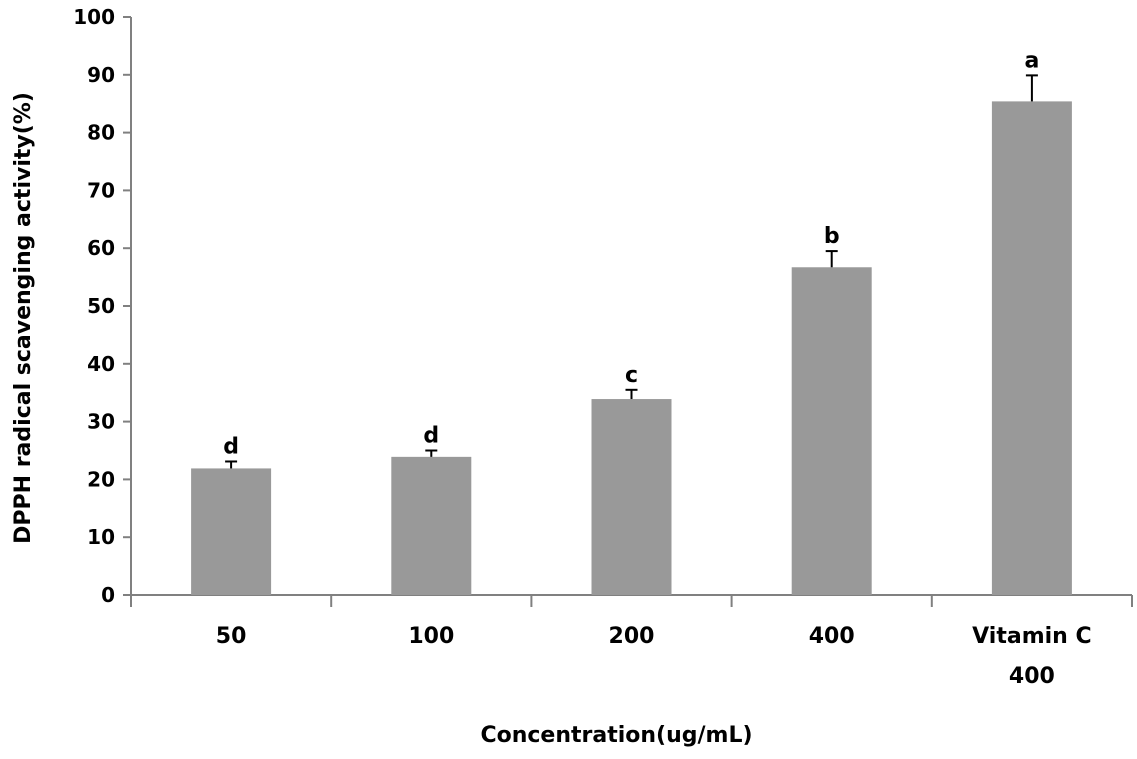 Image resolution: width=1137 pixels, height=759 pixels. I want to click on significance-label: c, so click(631, 375).